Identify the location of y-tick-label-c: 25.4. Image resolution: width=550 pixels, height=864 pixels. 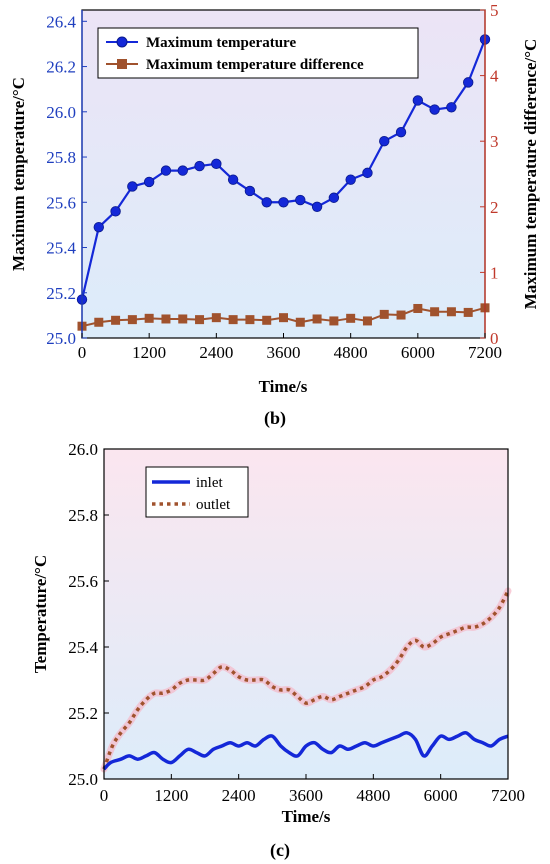
(83, 647).